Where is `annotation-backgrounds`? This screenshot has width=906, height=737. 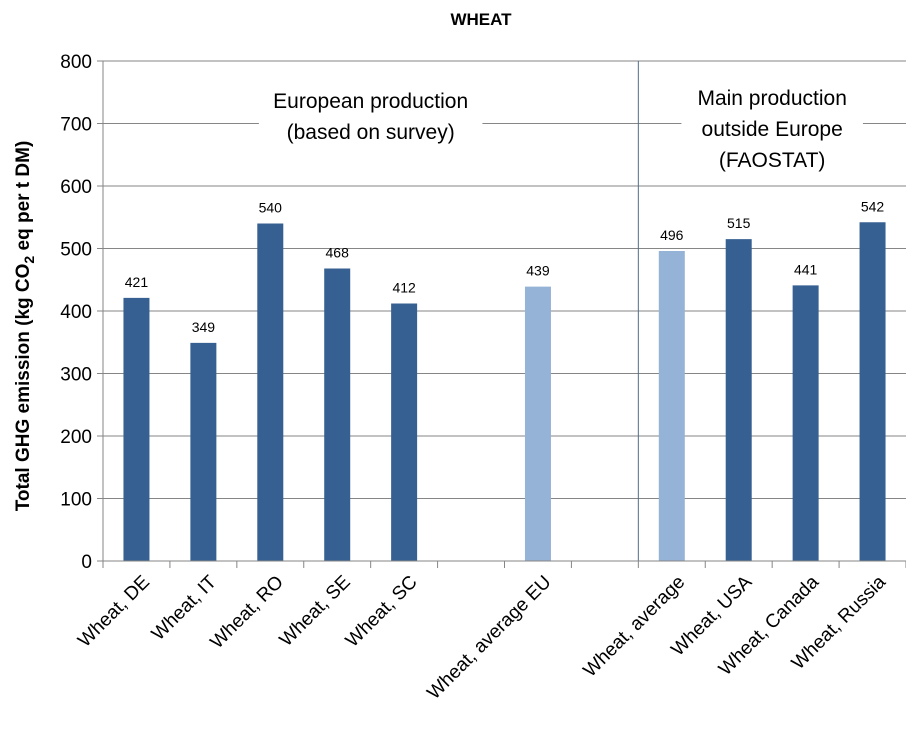
annotation-backgrounds is located at coordinates (560, 130).